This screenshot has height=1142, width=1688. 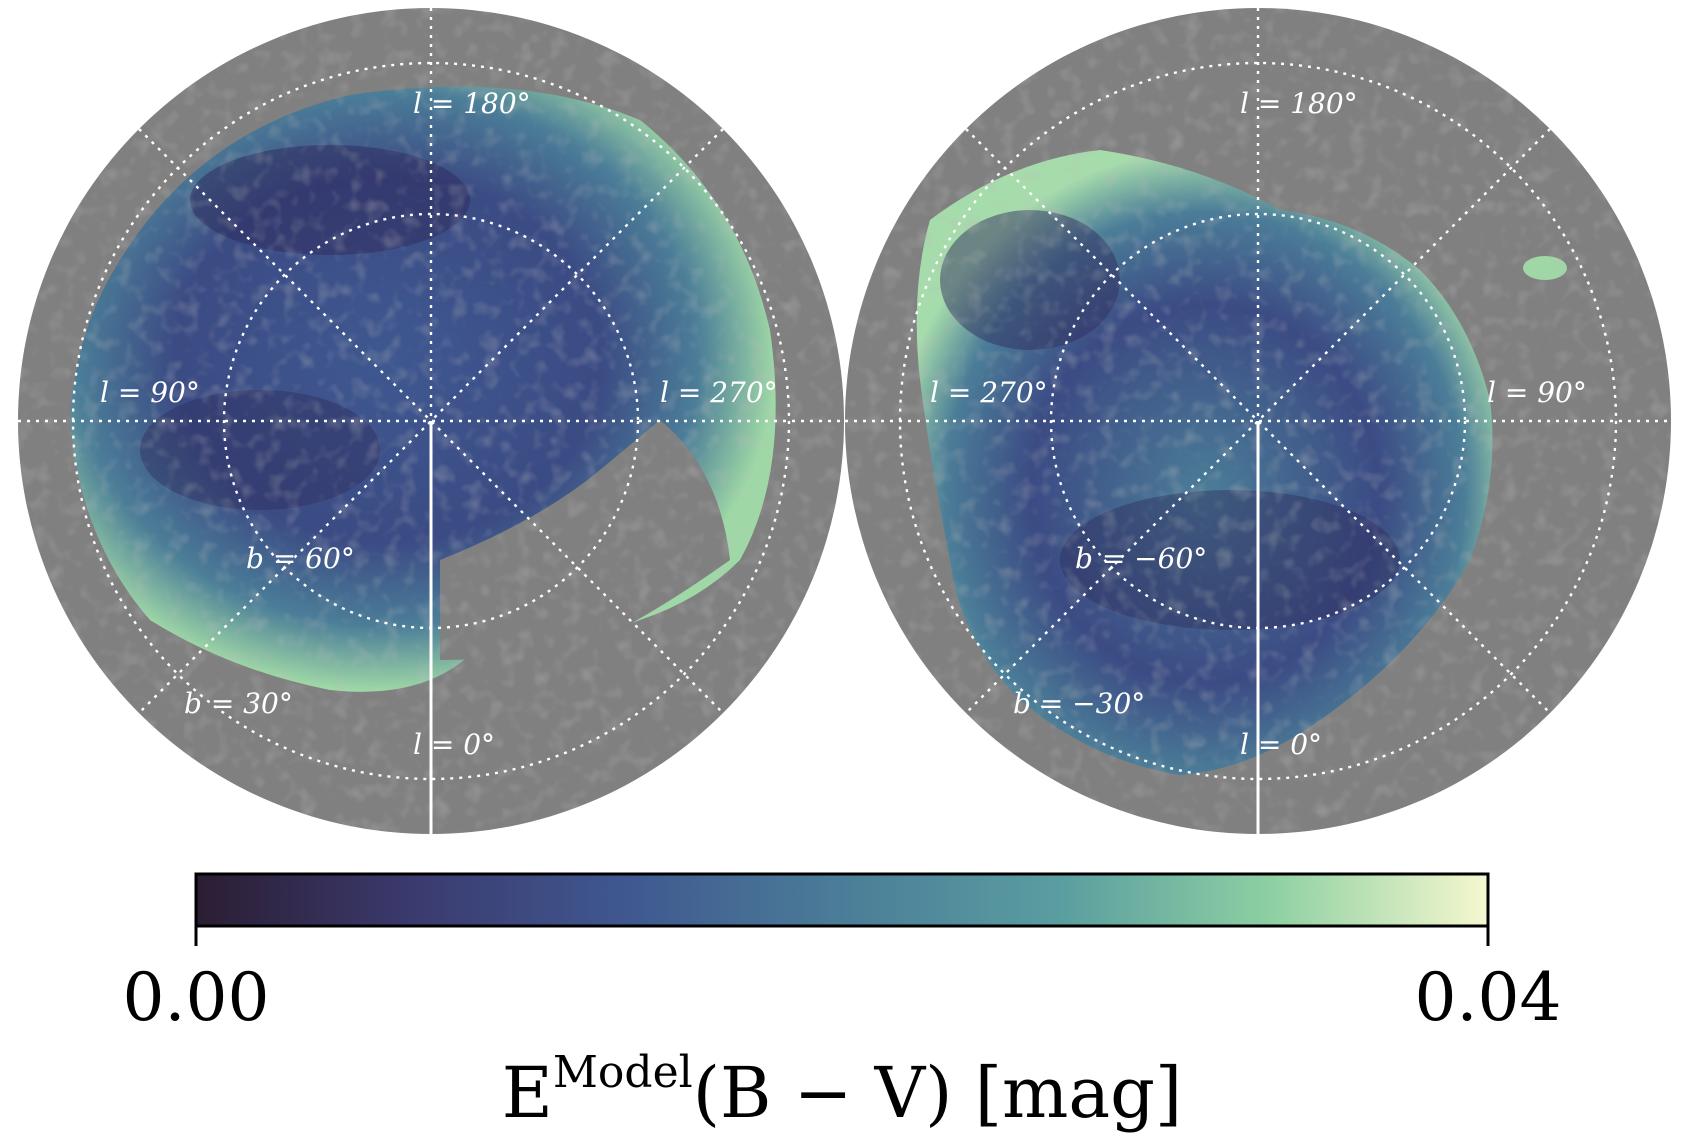 I want to click on south-label-l90: l = 90°, so click(x=1537, y=392).